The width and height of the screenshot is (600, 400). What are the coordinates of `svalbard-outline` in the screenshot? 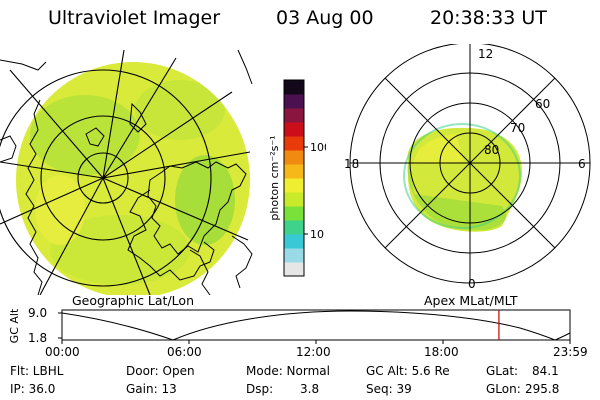 It's located at (95, 137).